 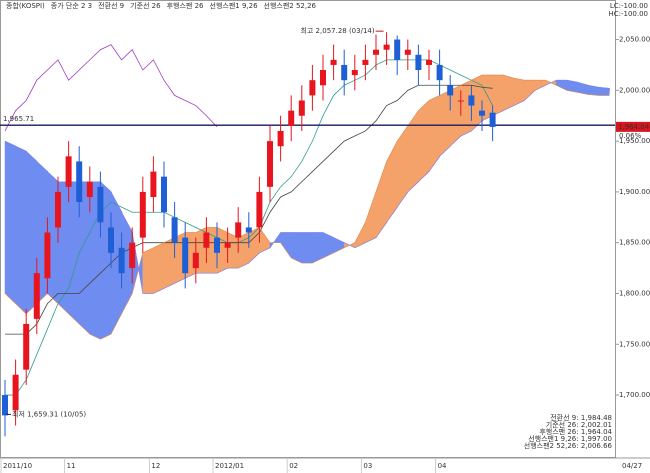 I want to click on x-tick-label: 11, so click(x=71, y=466).